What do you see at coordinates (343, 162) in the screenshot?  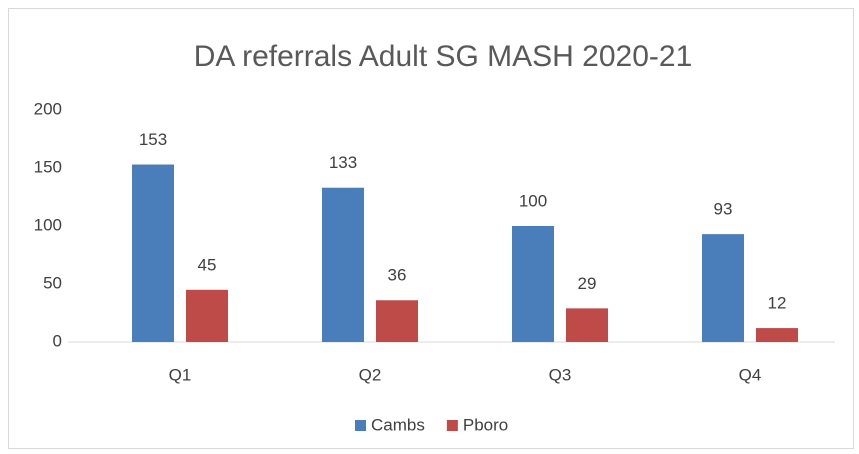 I see `data-label: 133` at bounding box center [343, 162].